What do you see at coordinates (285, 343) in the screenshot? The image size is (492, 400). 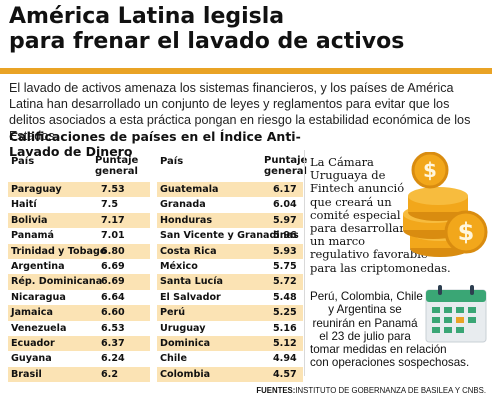 I see `country-score: 5.12` at bounding box center [285, 343].